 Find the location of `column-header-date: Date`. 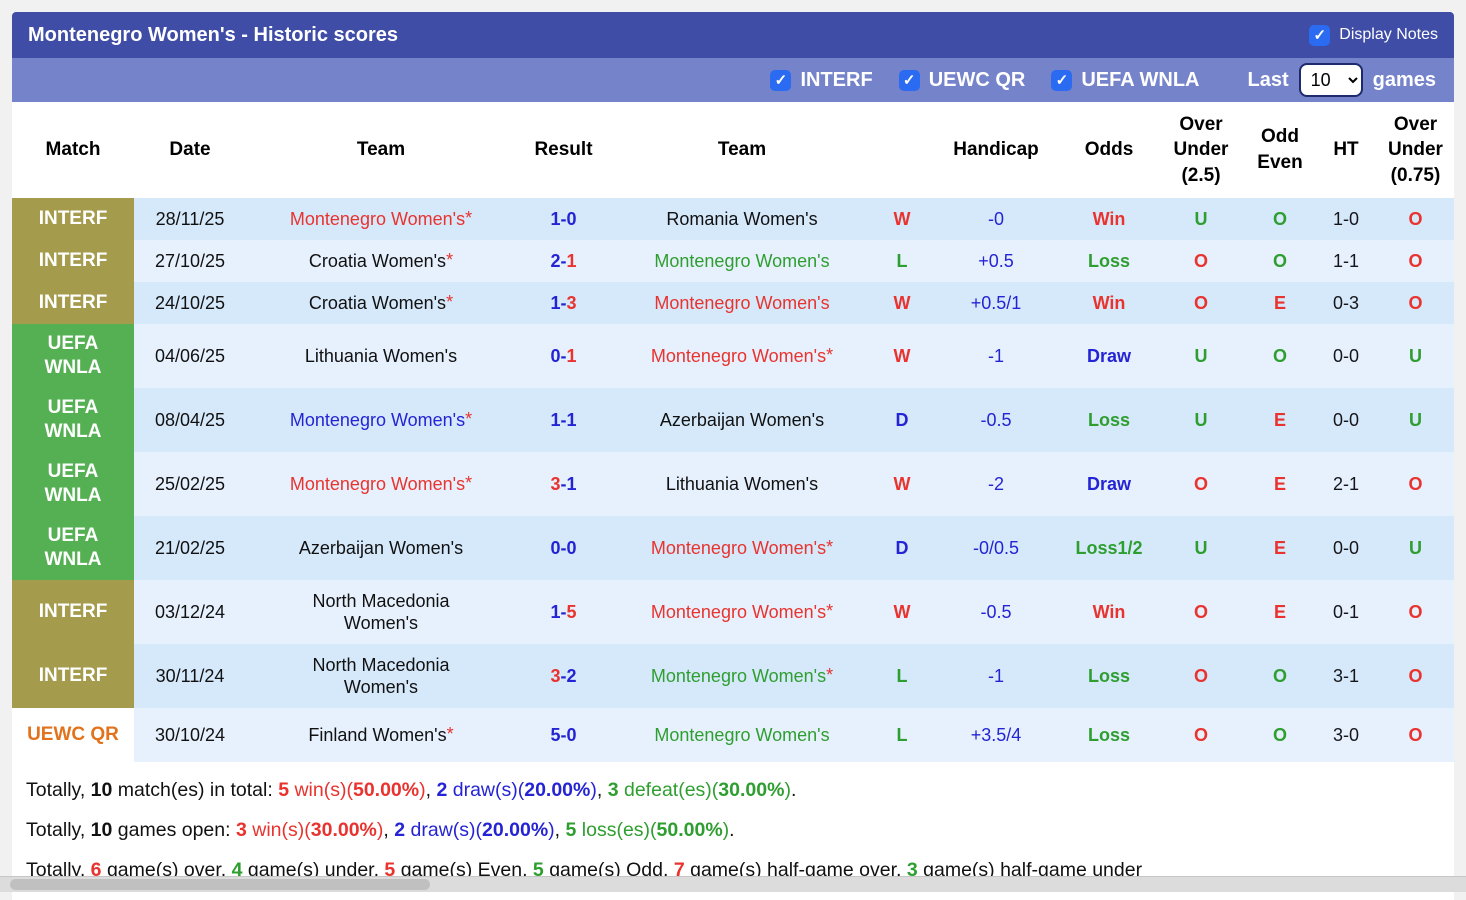

column-header-date: Date is located at coordinates (190, 150).